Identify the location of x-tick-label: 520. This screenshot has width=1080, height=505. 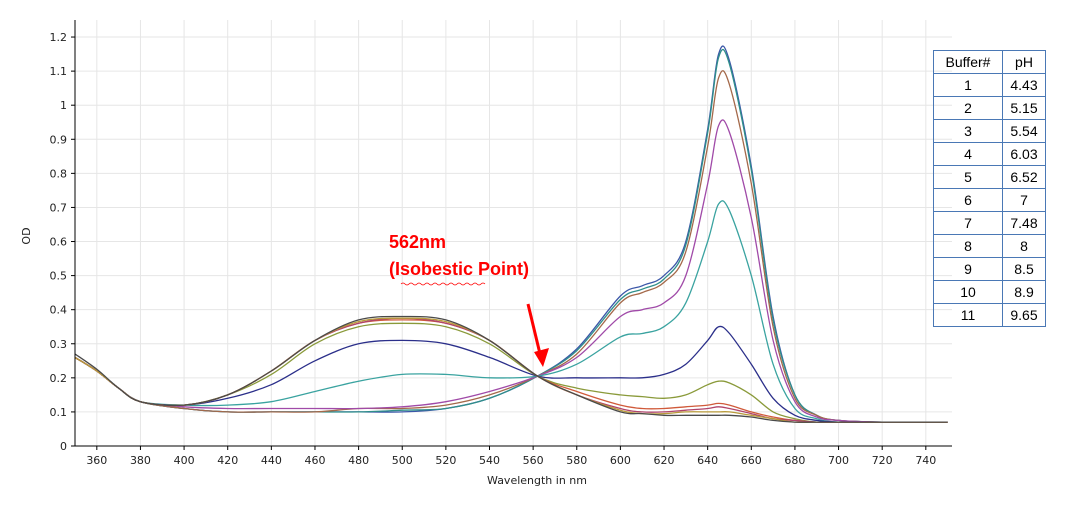
(445, 460).